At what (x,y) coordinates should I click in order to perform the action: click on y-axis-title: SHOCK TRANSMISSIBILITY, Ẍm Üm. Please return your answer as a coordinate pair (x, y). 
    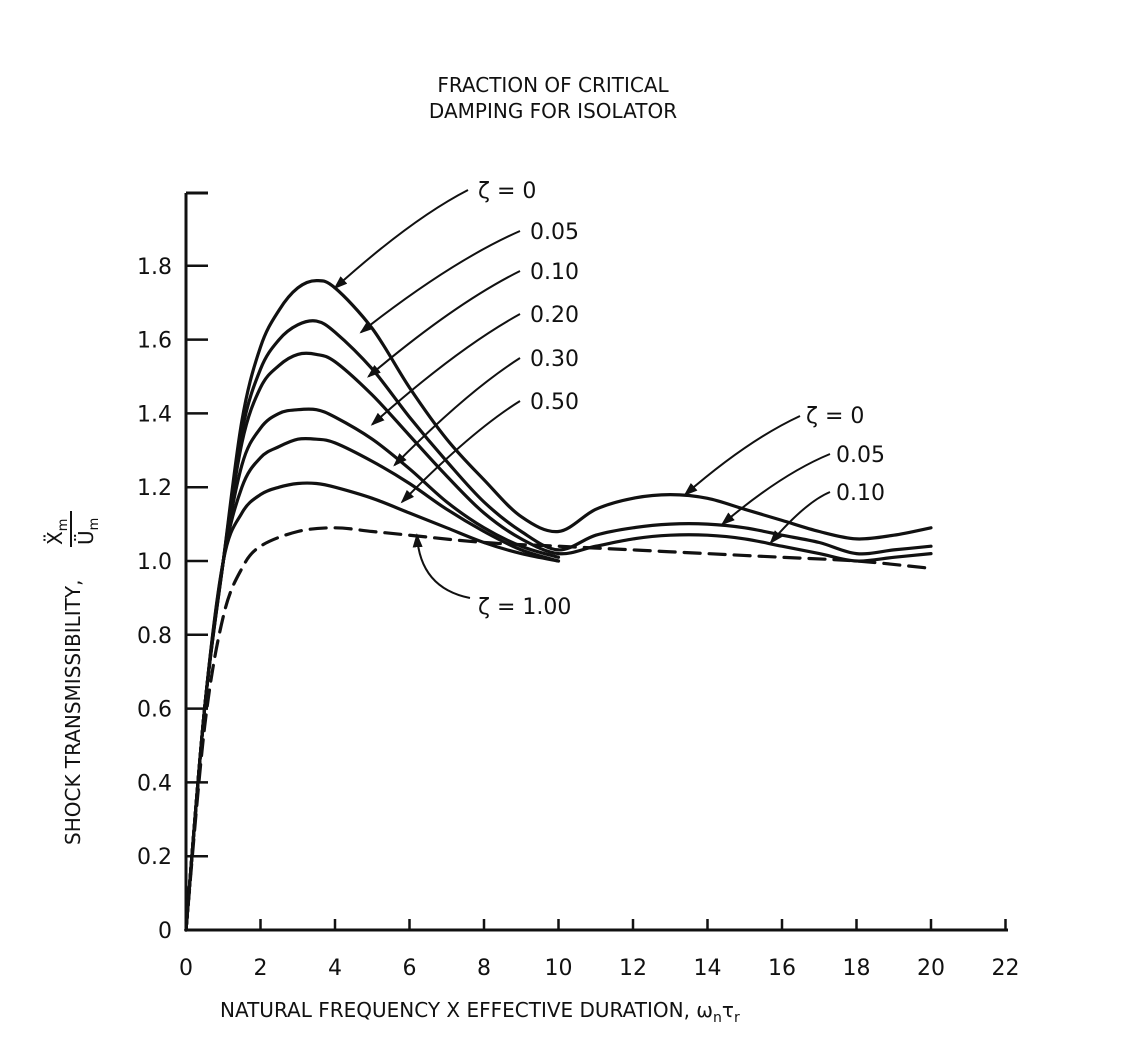
    Looking at the image, I should click on (72, 678).